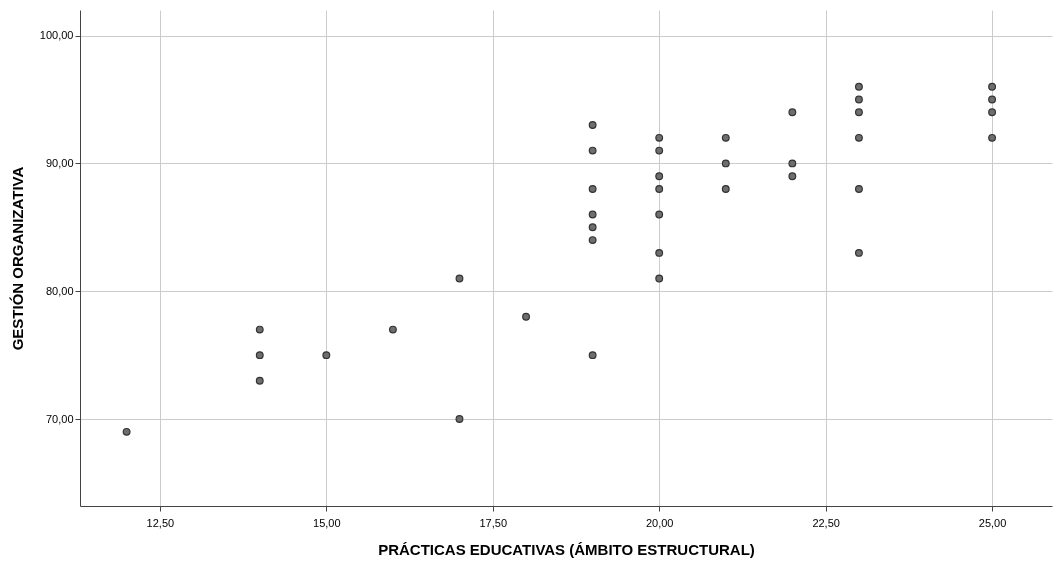 This screenshot has width=1057, height=567. I want to click on x-tick-label: 20,00, so click(659, 522).